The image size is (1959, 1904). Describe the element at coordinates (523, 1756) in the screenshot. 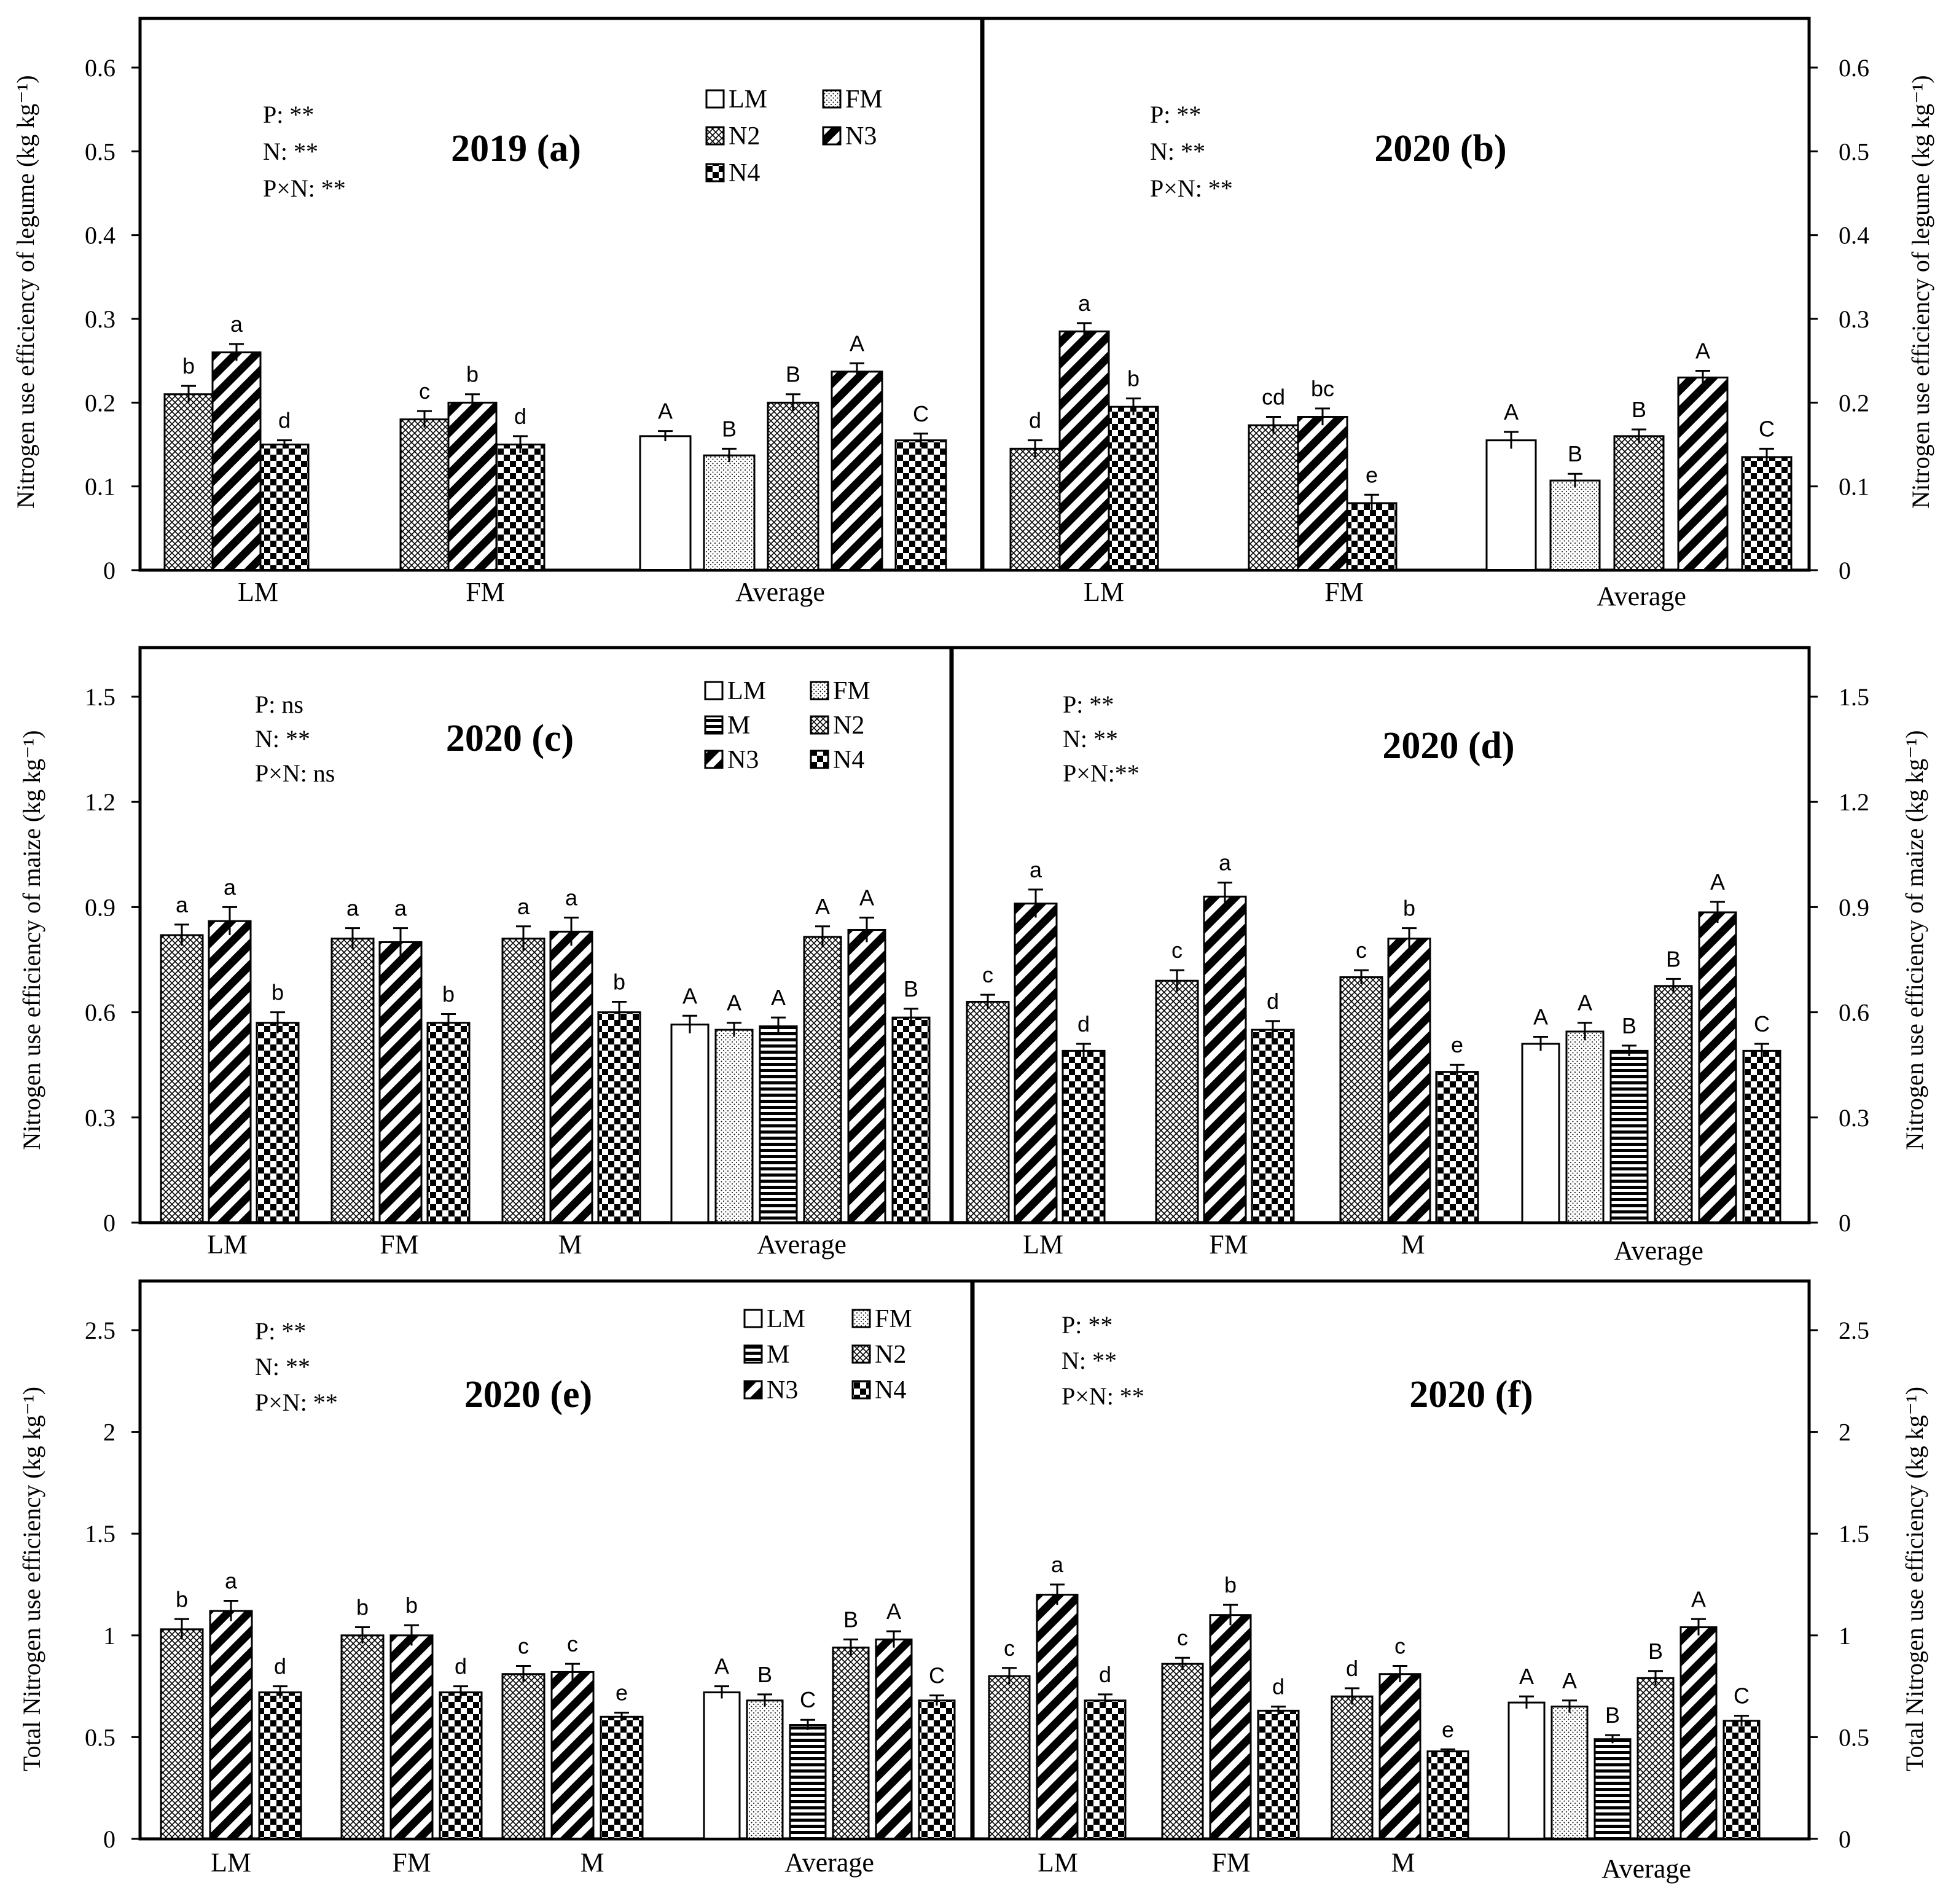

I see `bar-M-N2` at that location.